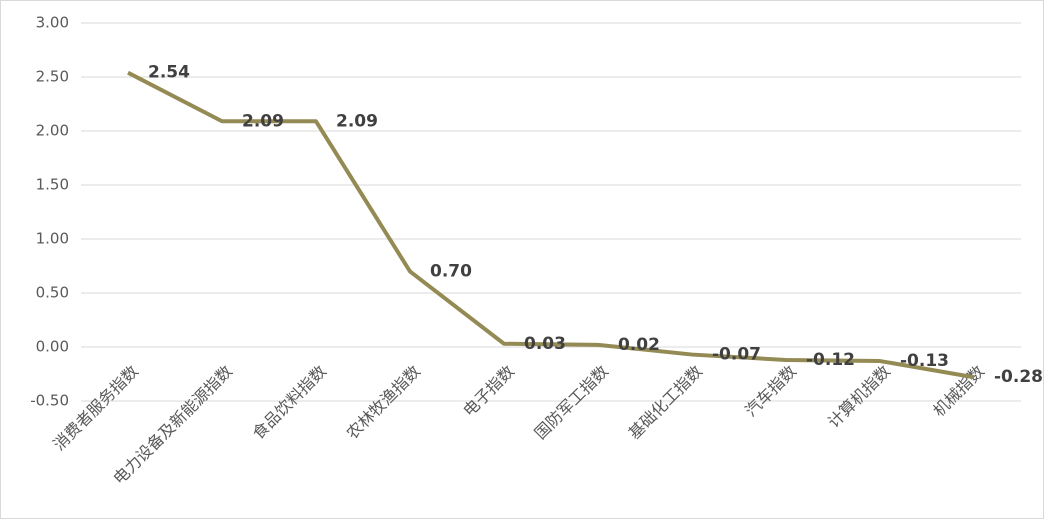  What do you see at coordinates (52, 23) in the screenshot?
I see `y-tick-label: 3.00` at bounding box center [52, 23].